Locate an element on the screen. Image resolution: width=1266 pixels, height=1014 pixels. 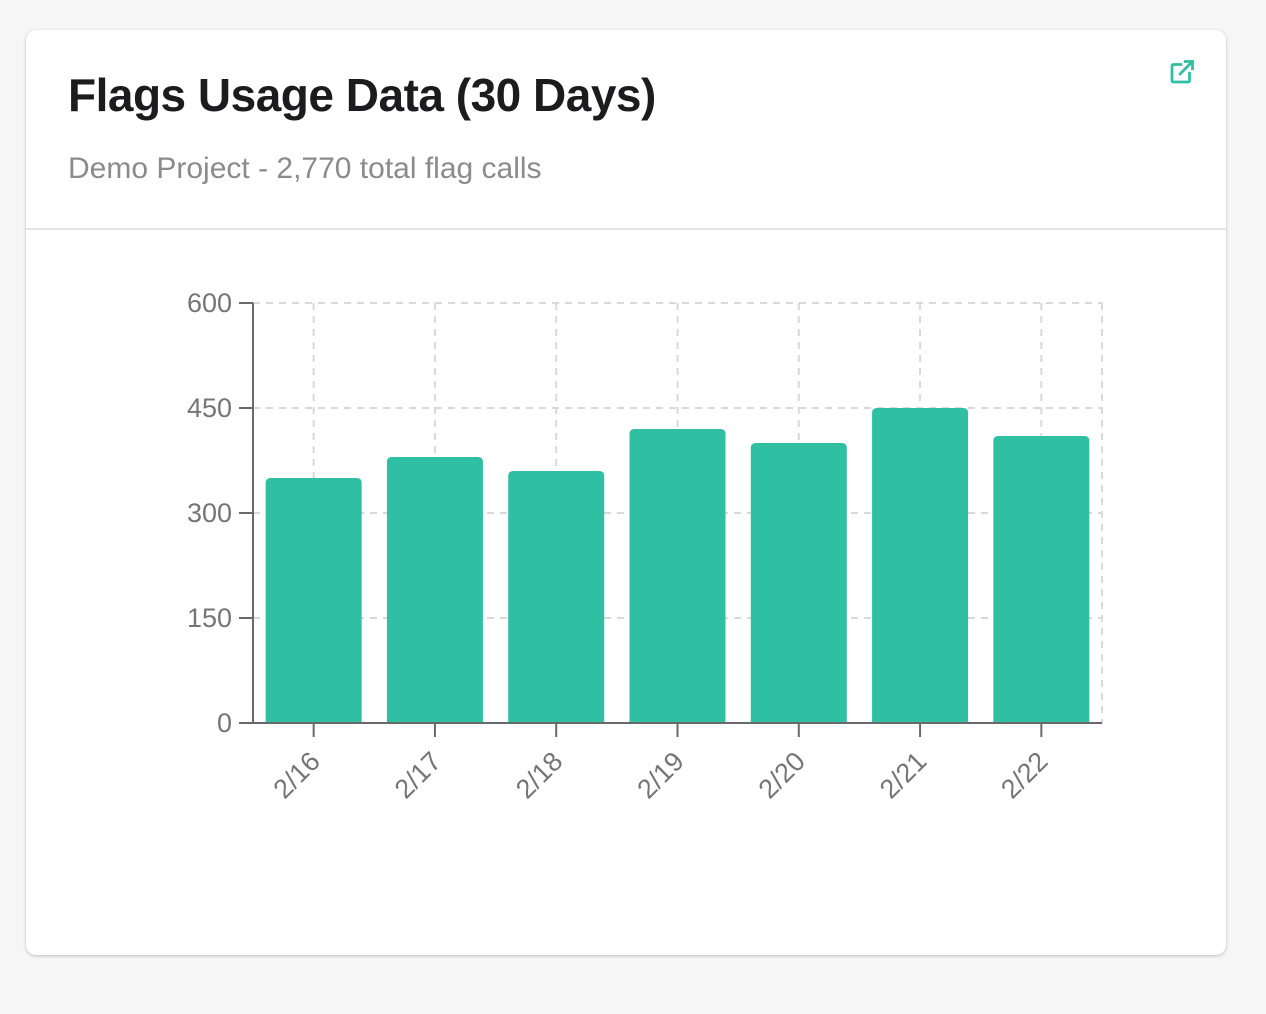
x-tick-label-2/16: 2/16 is located at coordinates (297, 775).